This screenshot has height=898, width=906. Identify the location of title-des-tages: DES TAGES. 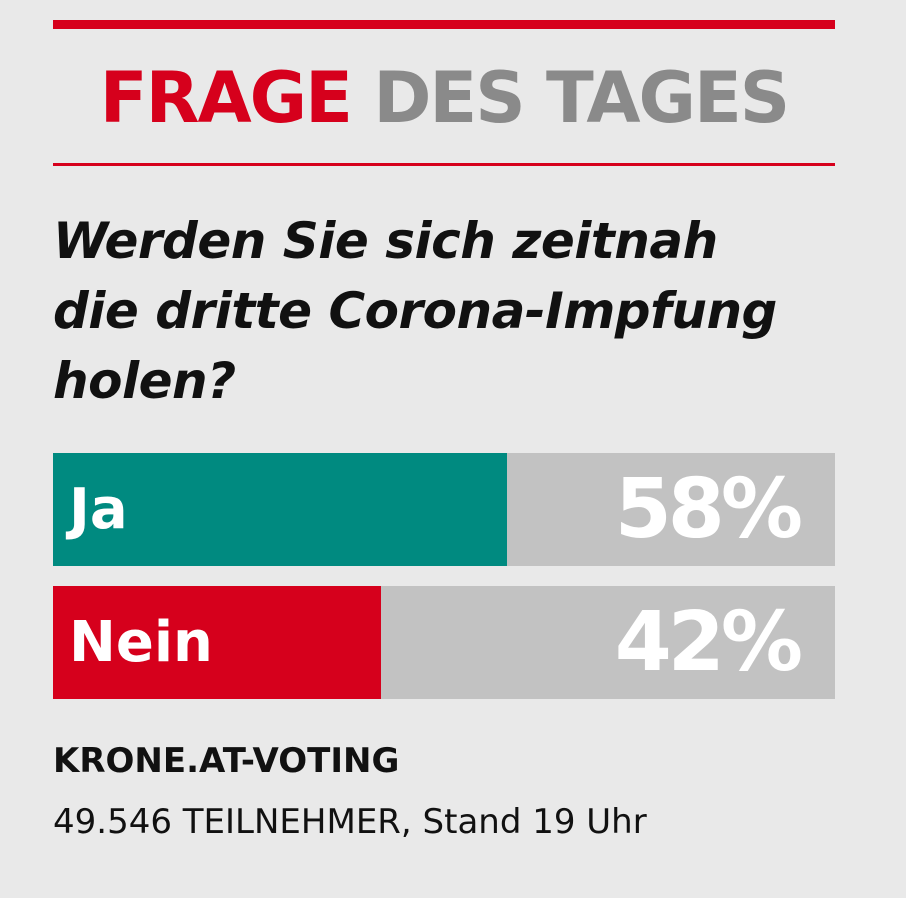
(581, 98).